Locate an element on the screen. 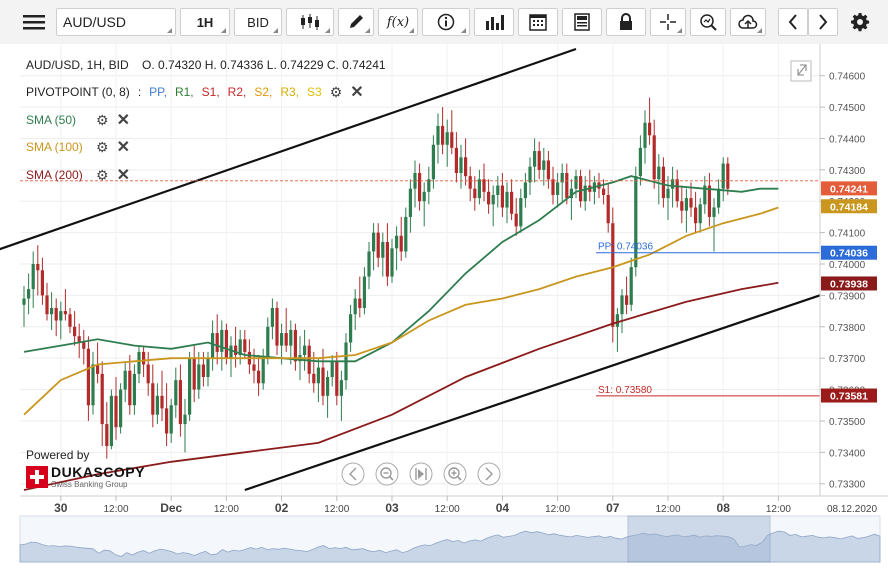 The width and height of the screenshot is (888, 571). timeframe-selector: 1H is located at coordinates (205, 22).